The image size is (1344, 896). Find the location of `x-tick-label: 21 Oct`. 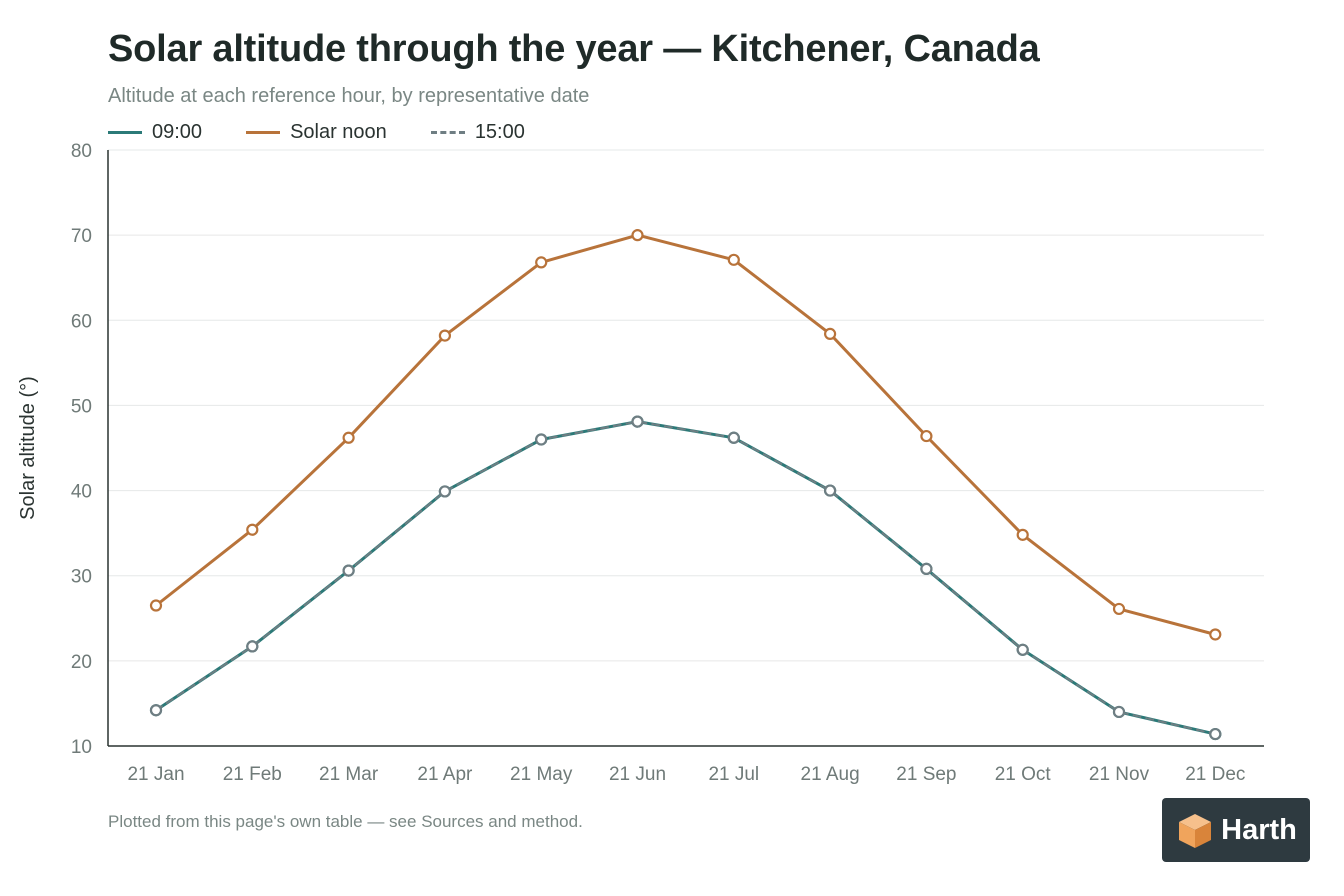

x-tick-label: 21 Oct is located at coordinates (1023, 774).